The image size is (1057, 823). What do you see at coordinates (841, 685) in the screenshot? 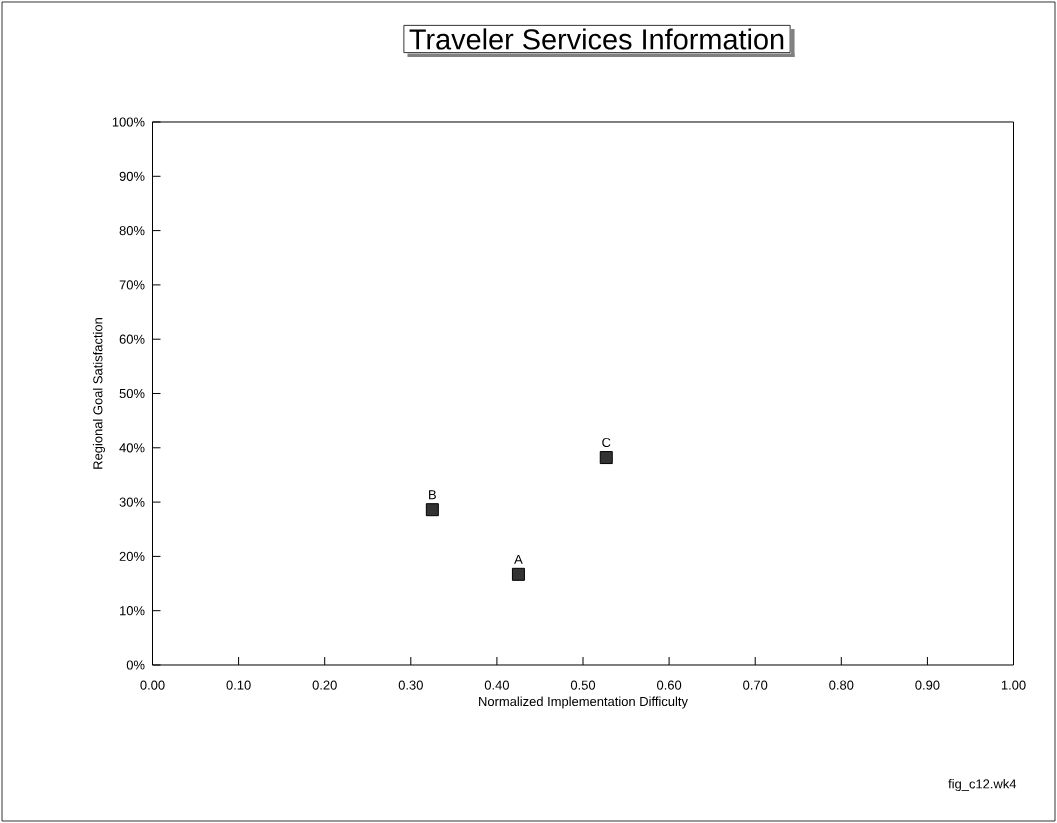
I see `x-tick-label: 0.80` at bounding box center [841, 685].